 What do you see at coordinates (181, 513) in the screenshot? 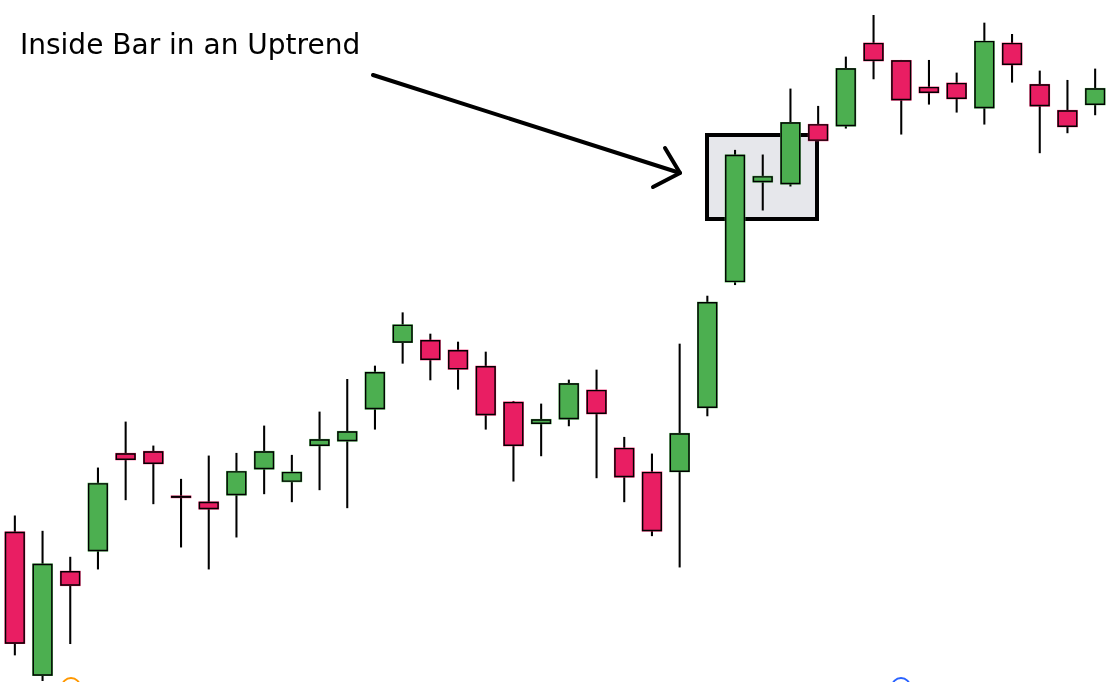
I see `candlestick` at bounding box center [181, 513].